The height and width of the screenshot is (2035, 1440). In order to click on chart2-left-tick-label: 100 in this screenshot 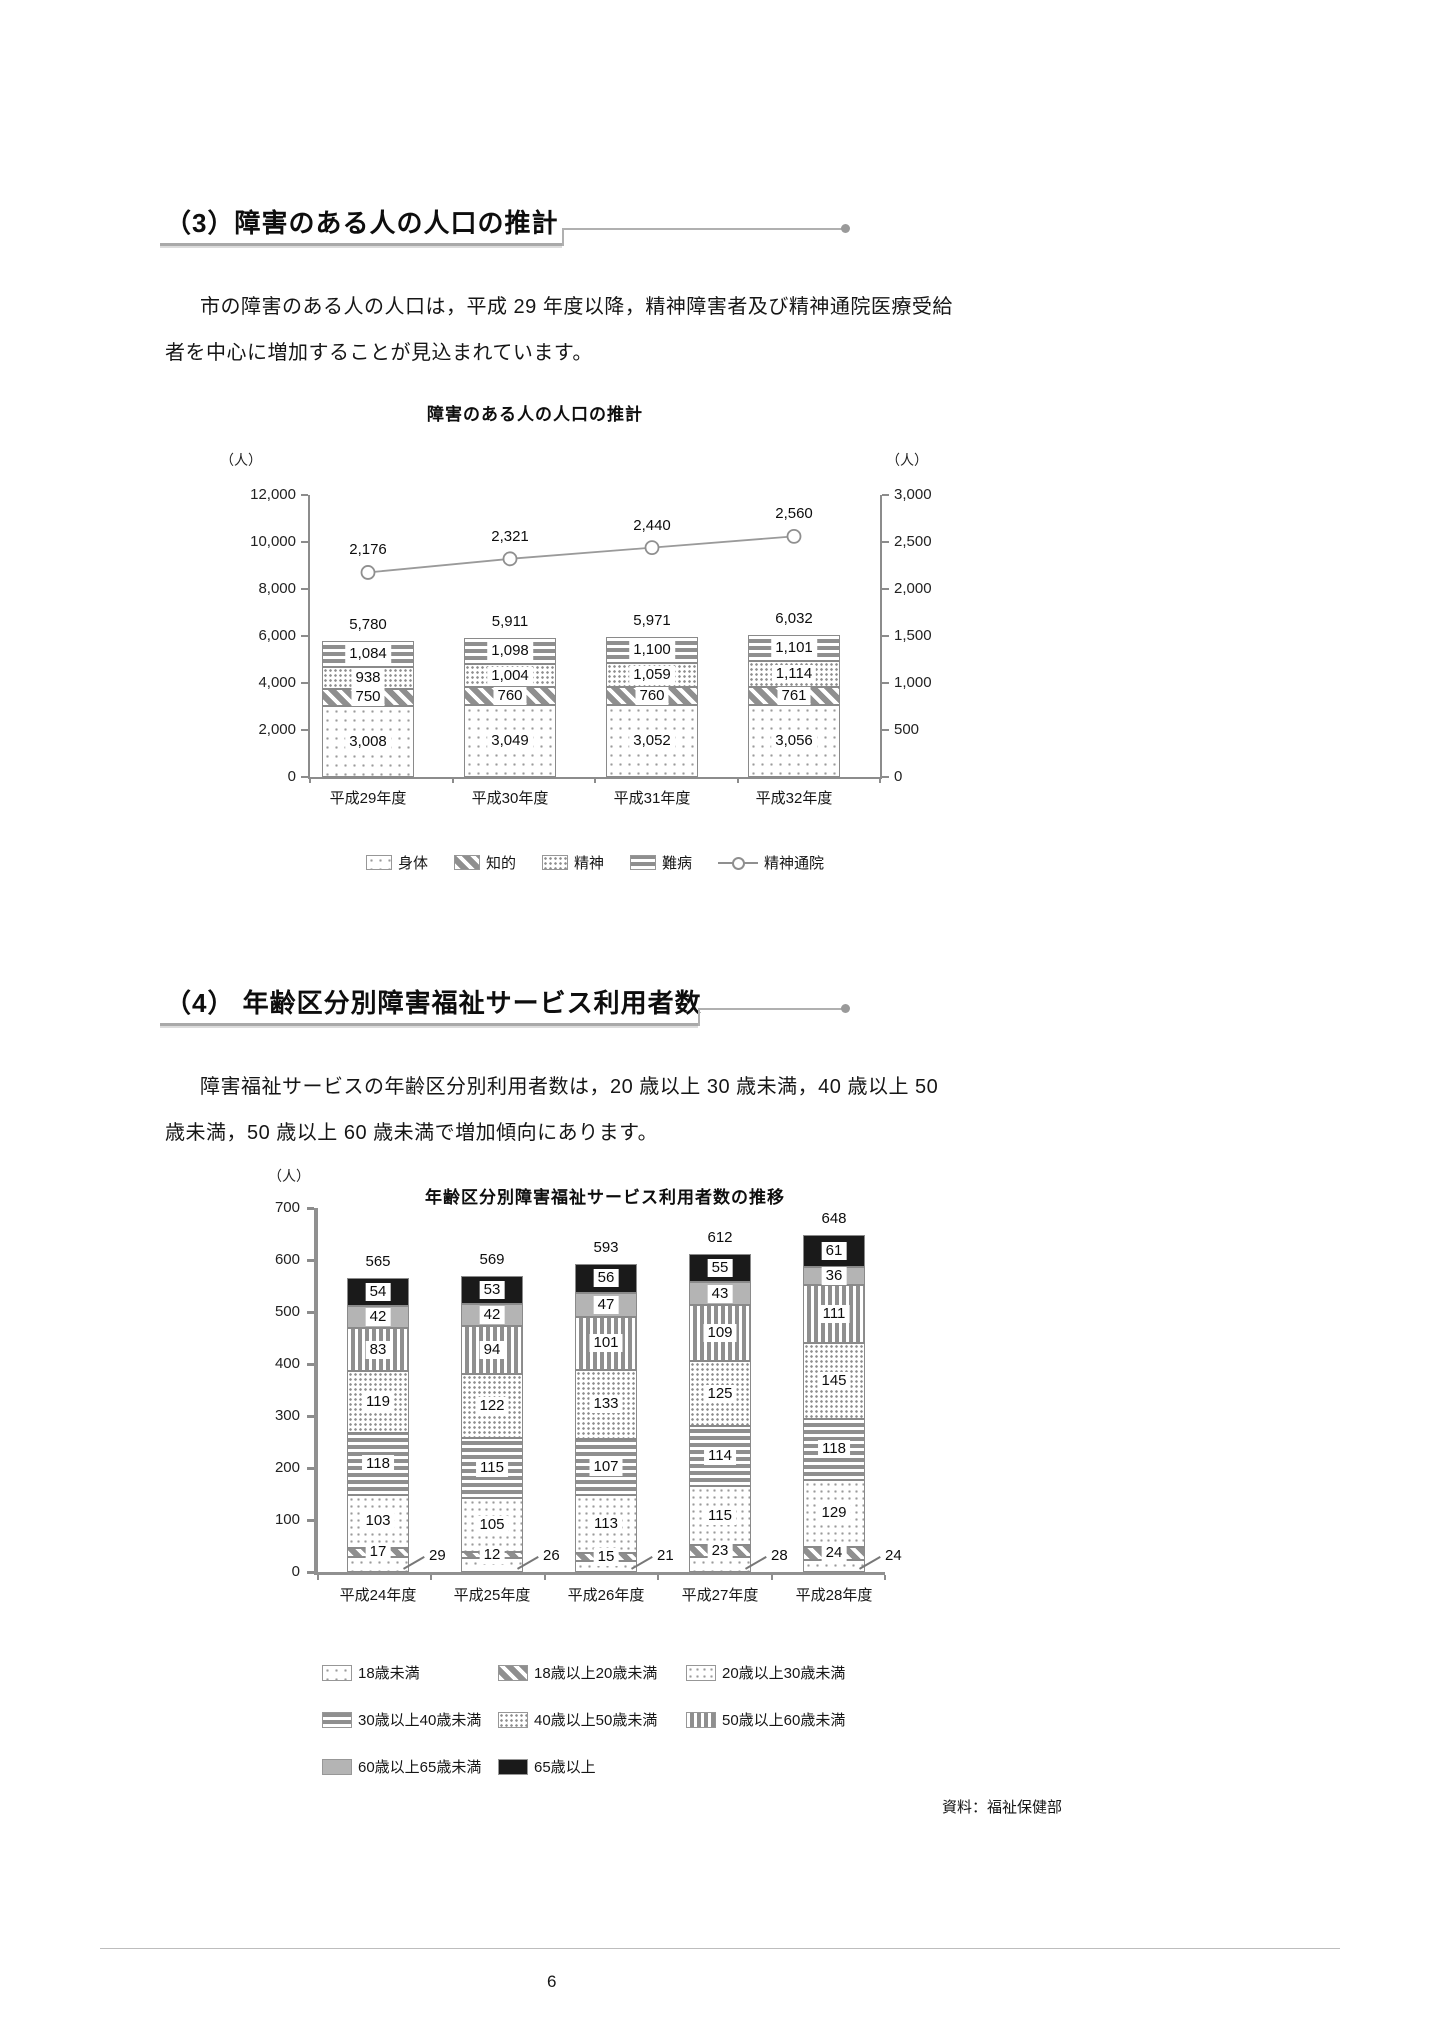, I will do `click(287, 1519)`.